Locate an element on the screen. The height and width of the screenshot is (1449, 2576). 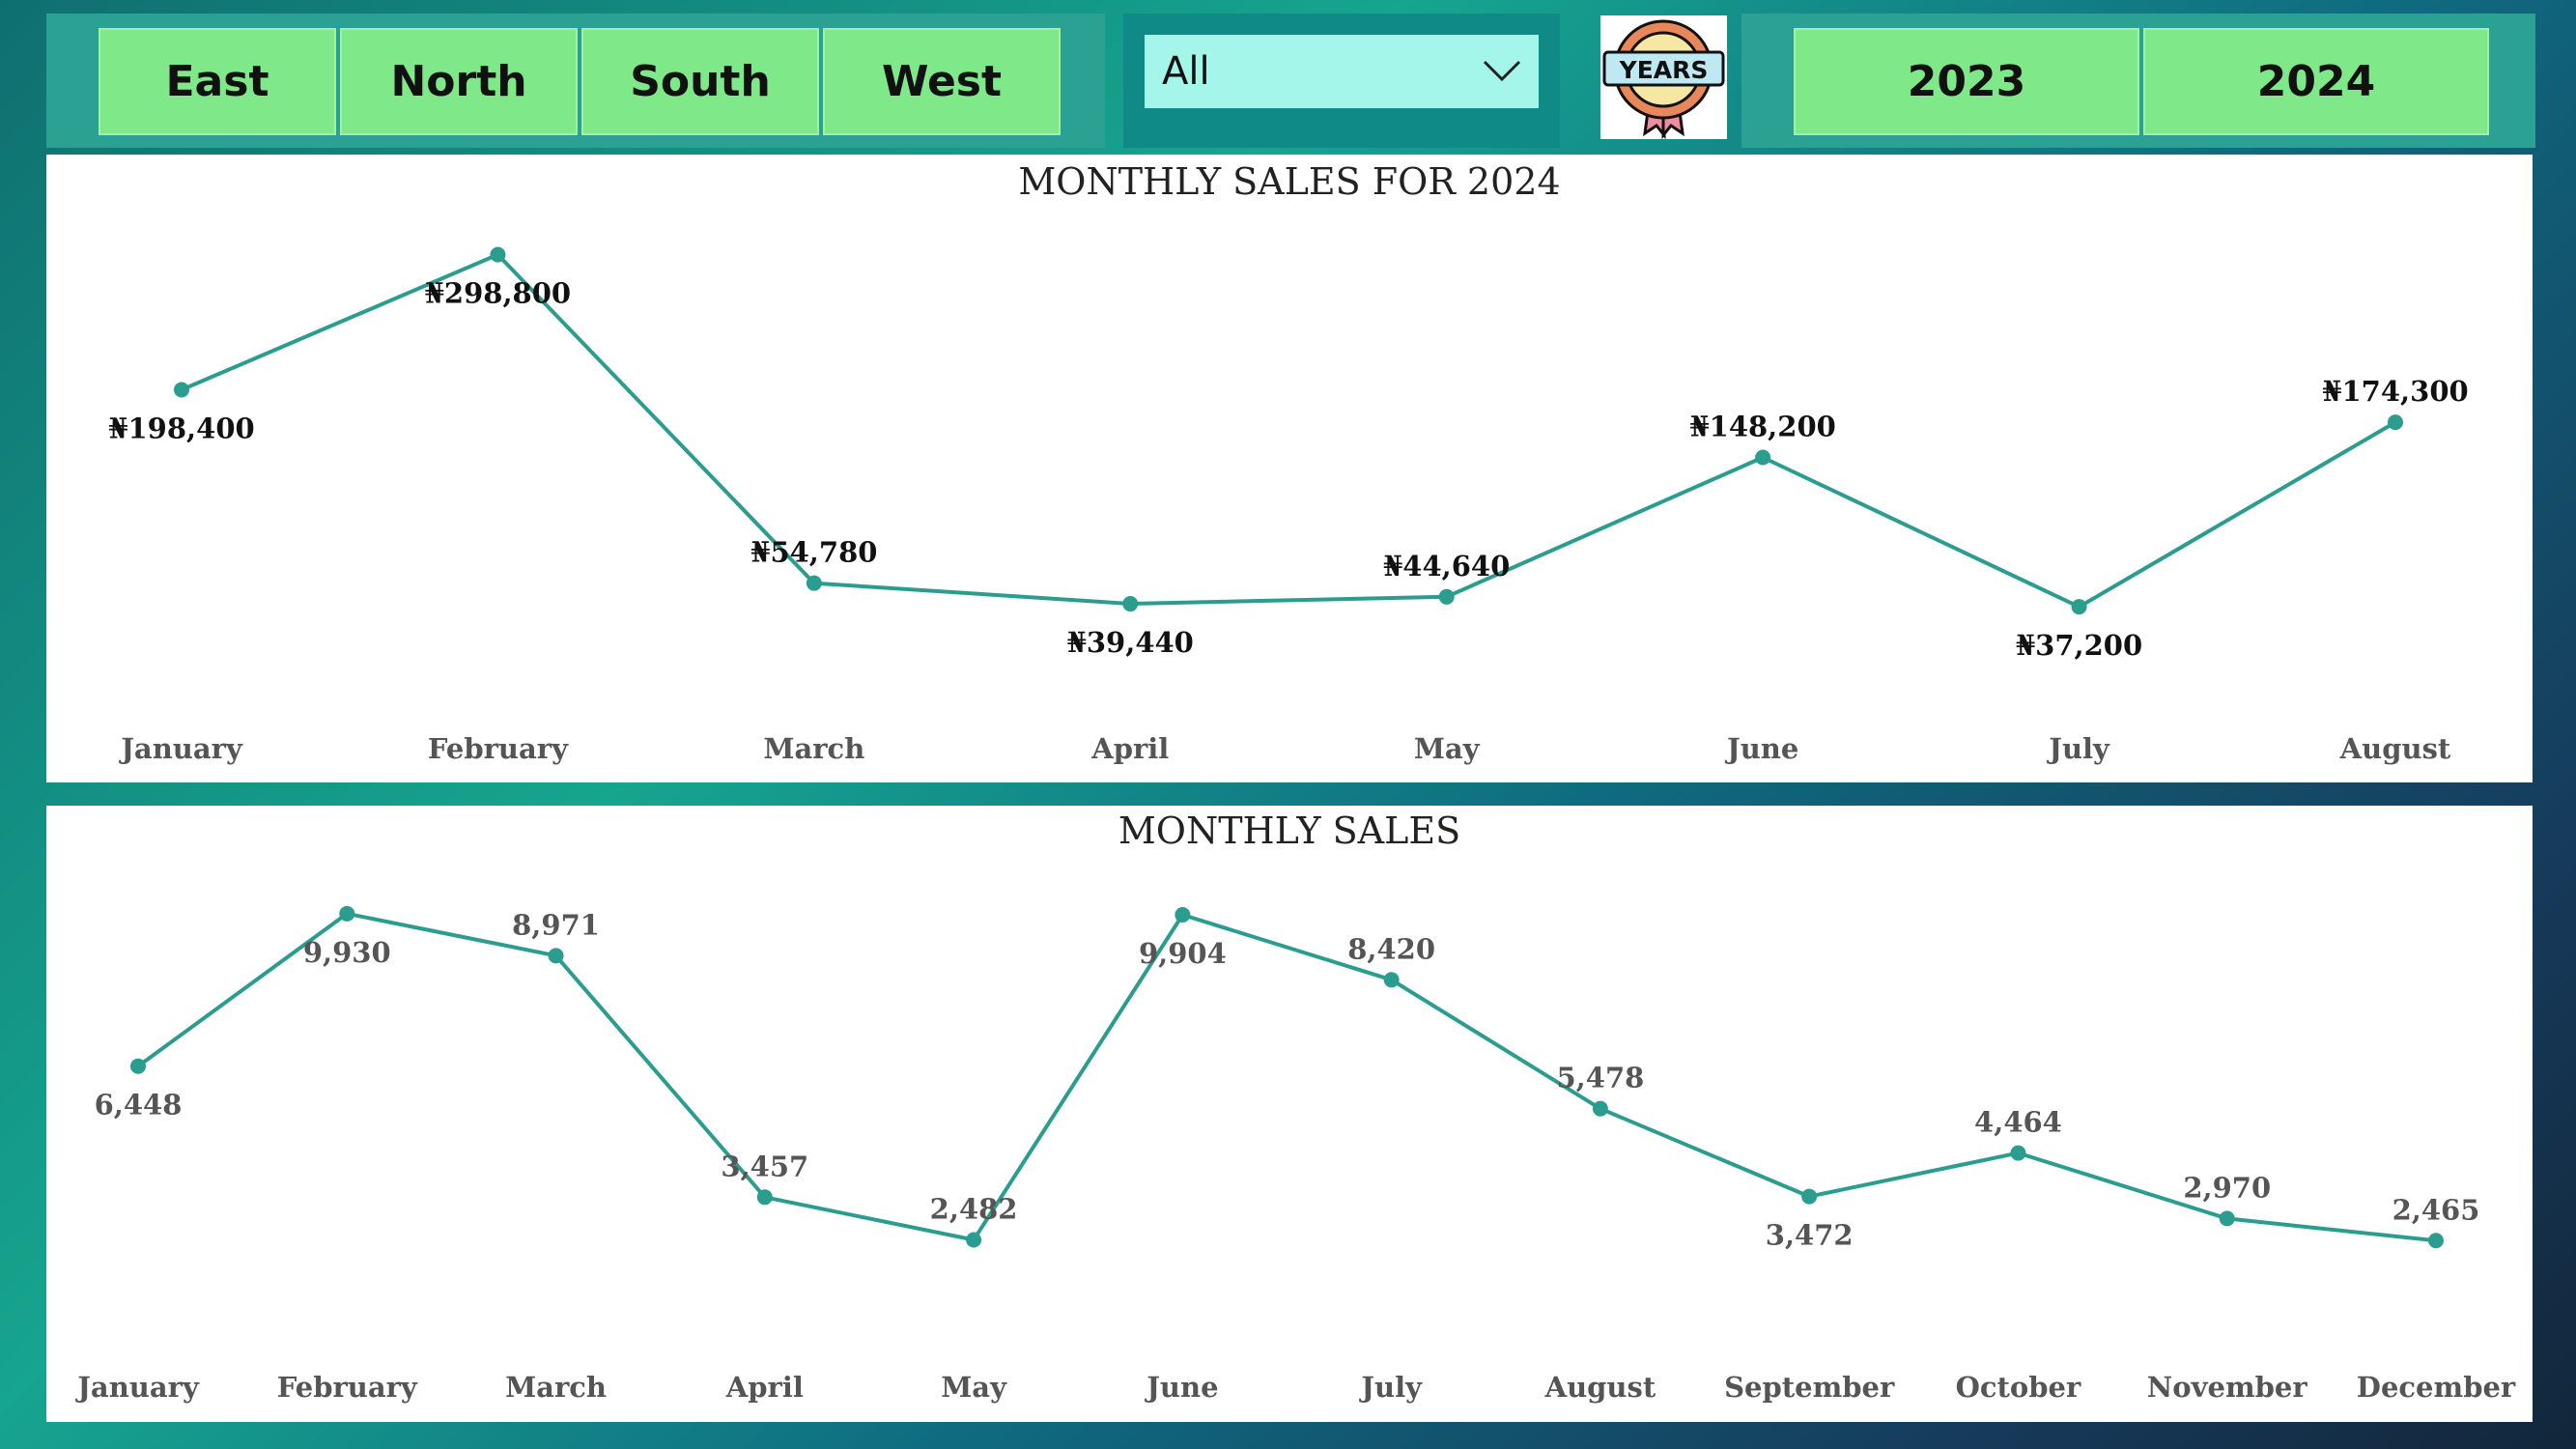
data-label: 2,482 is located at coordinates (974, 1208).